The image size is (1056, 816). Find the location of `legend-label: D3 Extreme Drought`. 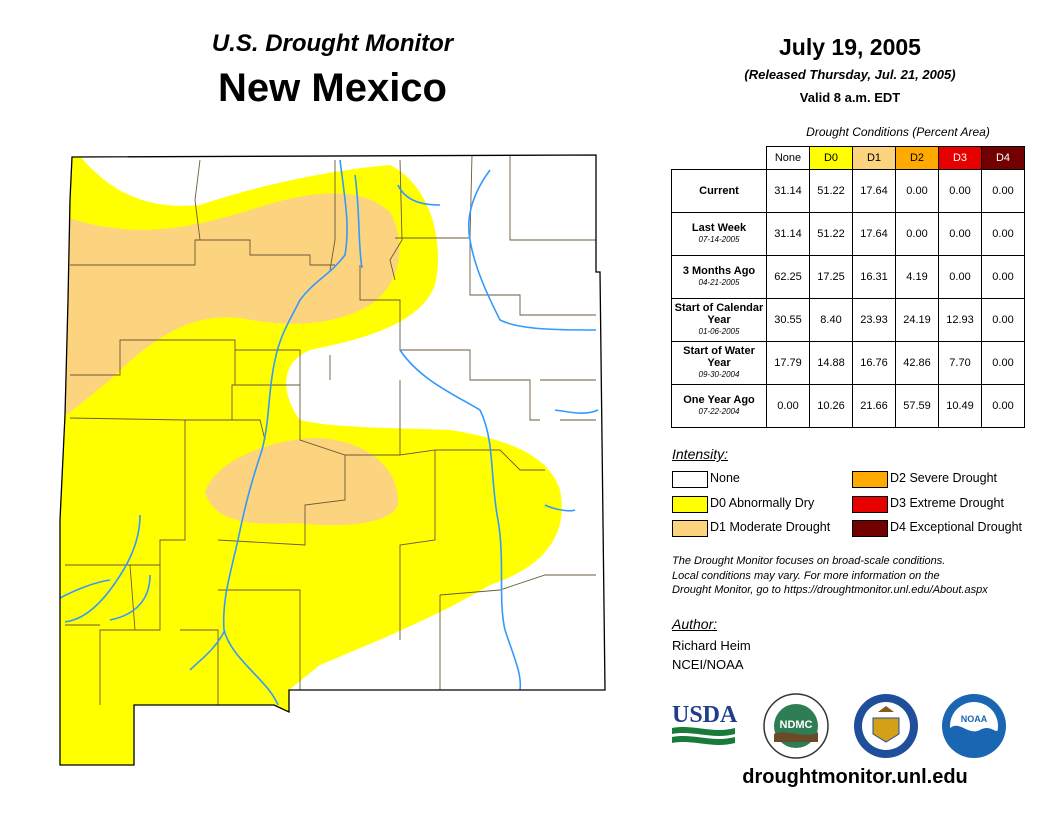

legend-label: D3 Extreme Drought is located at coordinates (947, 503).